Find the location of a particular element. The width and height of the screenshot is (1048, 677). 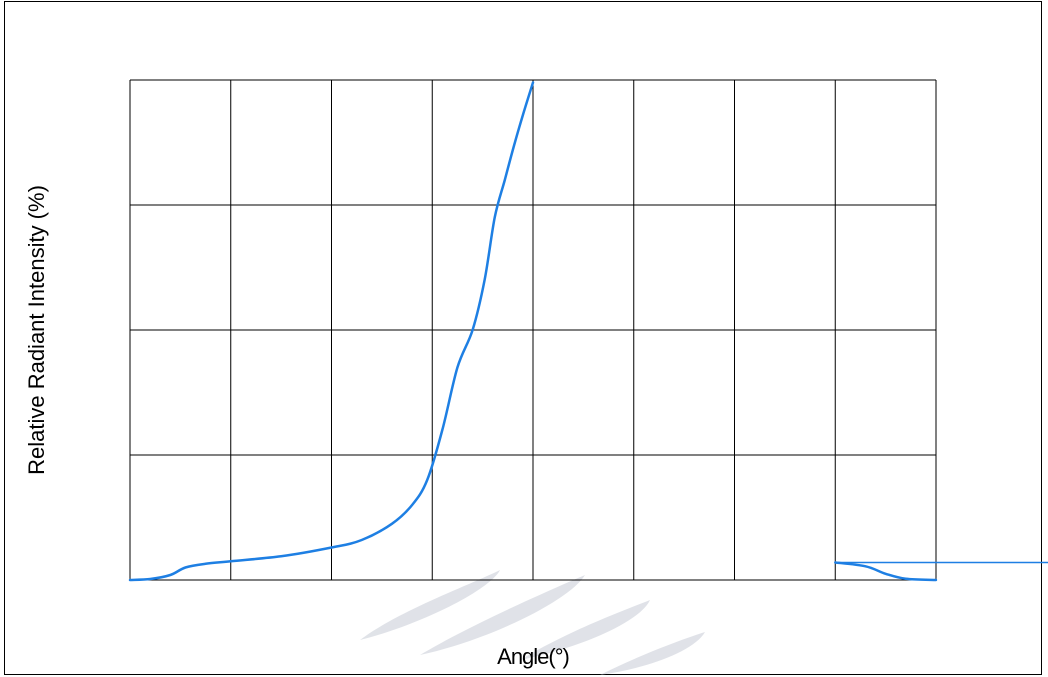

watermark is located at coordinates (532, 622).